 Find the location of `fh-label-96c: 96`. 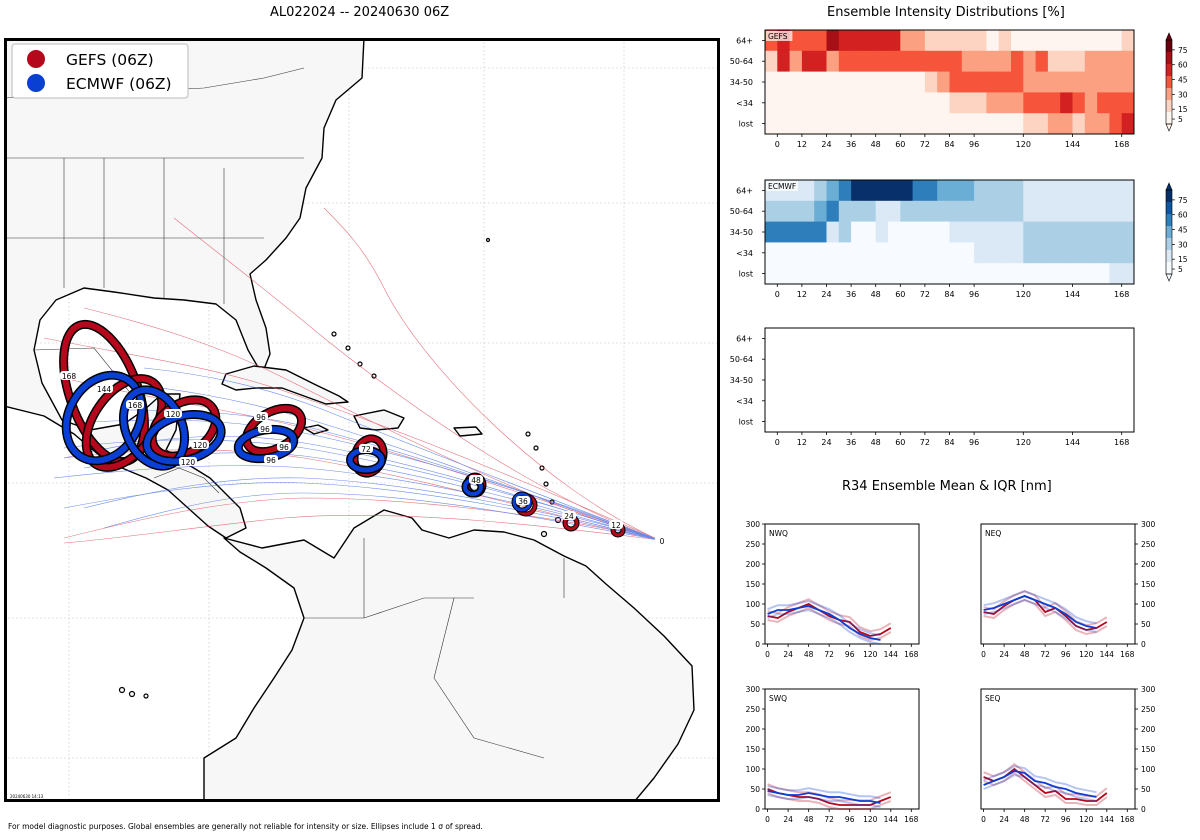

fh-label-96c: 96 is located at coordinates (284, 447).